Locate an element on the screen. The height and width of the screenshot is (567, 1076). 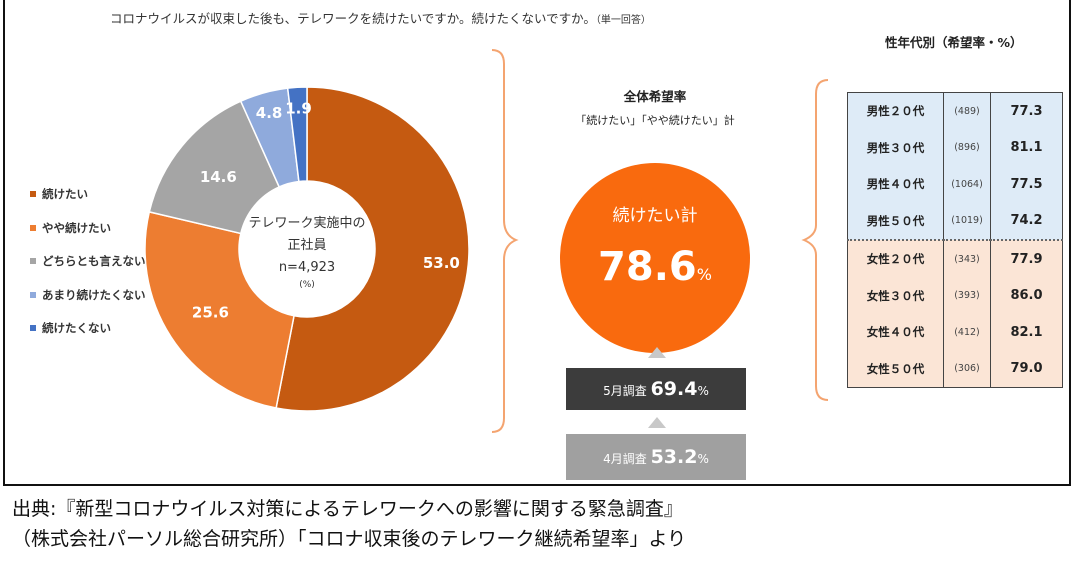
table-row: 男性２０代 (489) 77.3 is located at coordinates (955, 111).